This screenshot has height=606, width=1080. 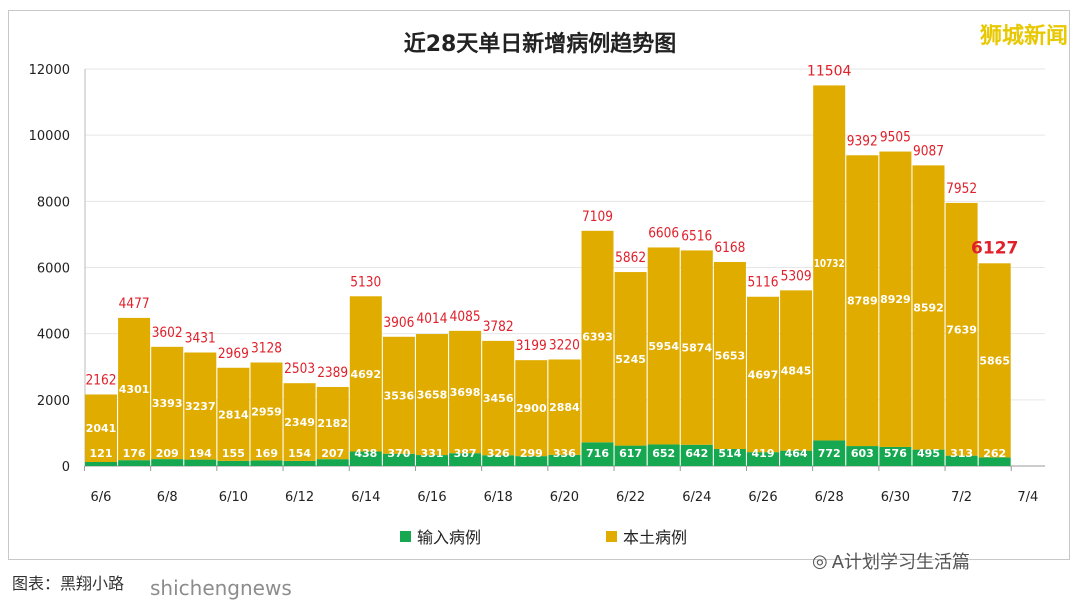 What do you see at coordinates (763, 283) in the screenshot?
I see `label-total: 5116` at bounding box center [763, 283].